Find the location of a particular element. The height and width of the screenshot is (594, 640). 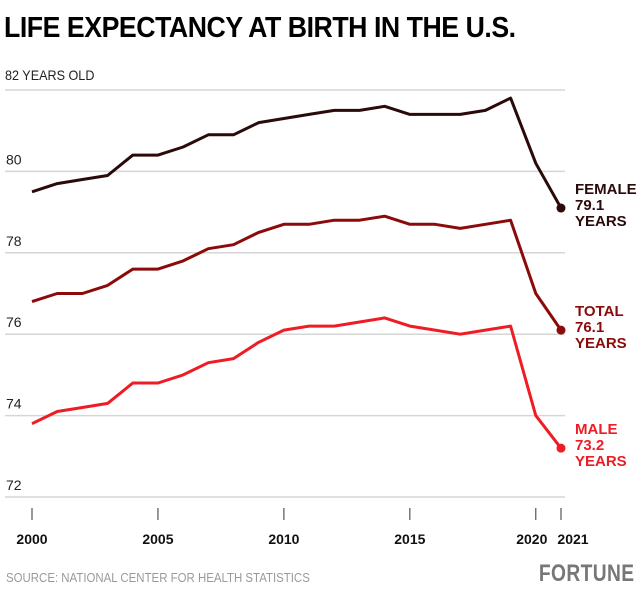

y-tick-label: 78 is located at coordinates (14, 241).